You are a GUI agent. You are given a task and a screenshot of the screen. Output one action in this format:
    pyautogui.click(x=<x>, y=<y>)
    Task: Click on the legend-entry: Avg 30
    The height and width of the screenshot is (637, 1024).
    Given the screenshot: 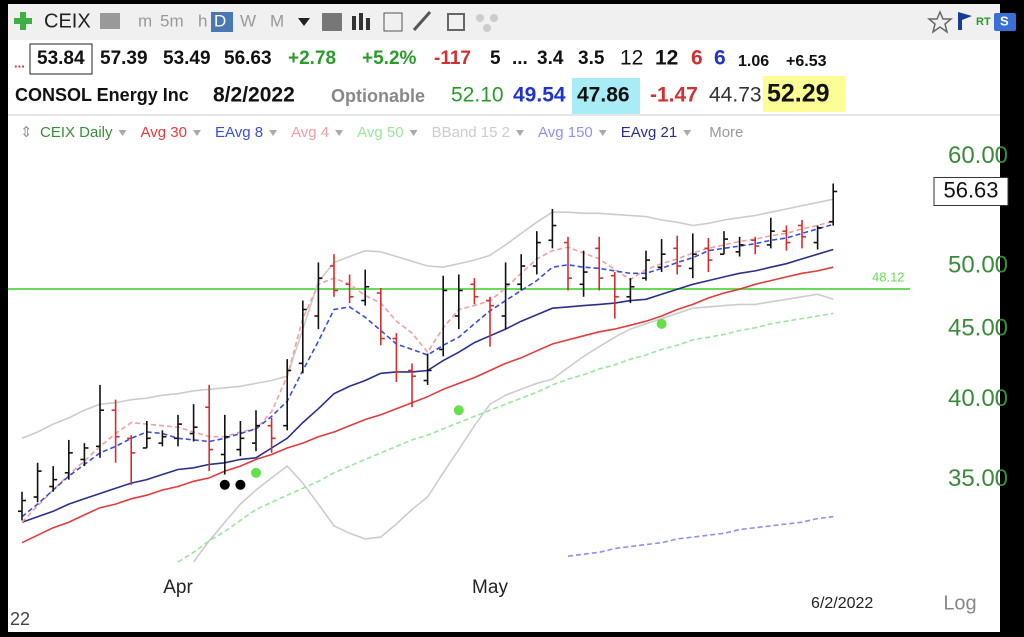 What is the action you would take?
    pyautogui.click(x=164, y=132)
    